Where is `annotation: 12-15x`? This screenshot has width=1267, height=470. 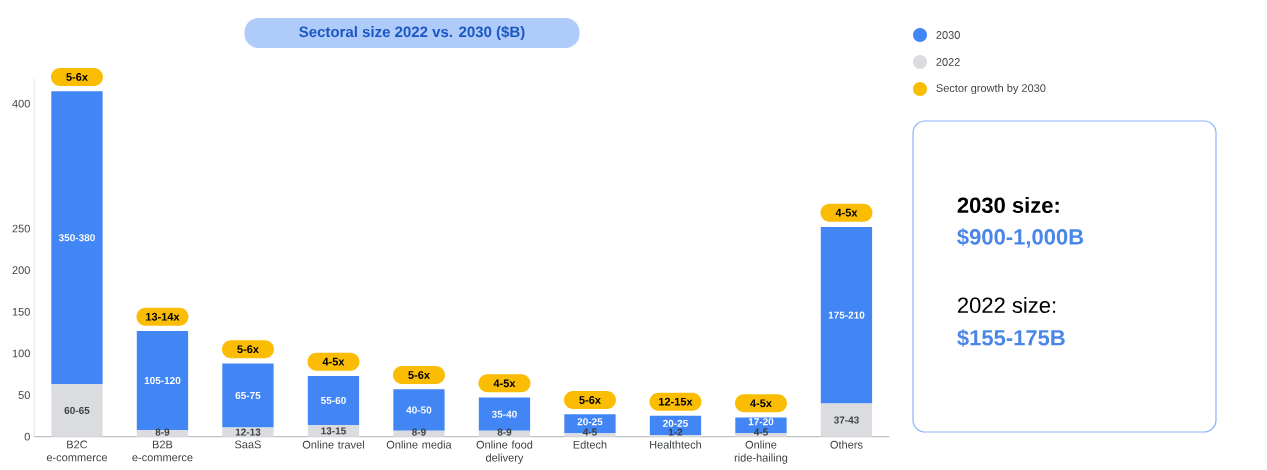
annotation: 12-15x is located at coordinates (676, 401).